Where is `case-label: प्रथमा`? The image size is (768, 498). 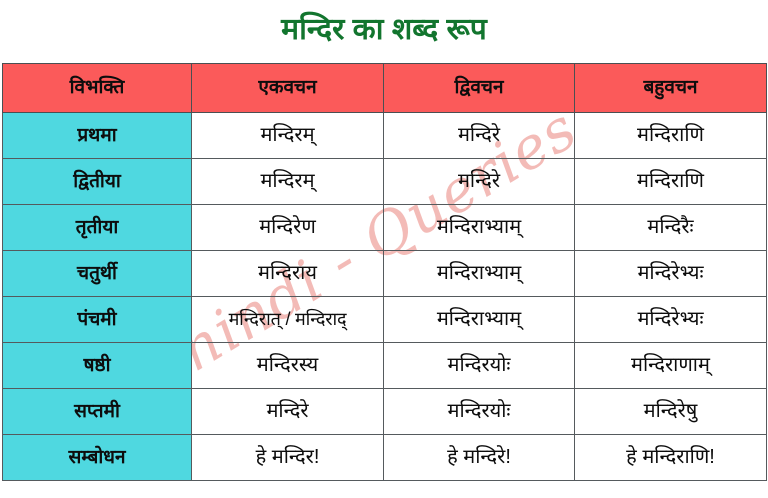 case-label: प्रथमा is located at coordinates (97, 135).